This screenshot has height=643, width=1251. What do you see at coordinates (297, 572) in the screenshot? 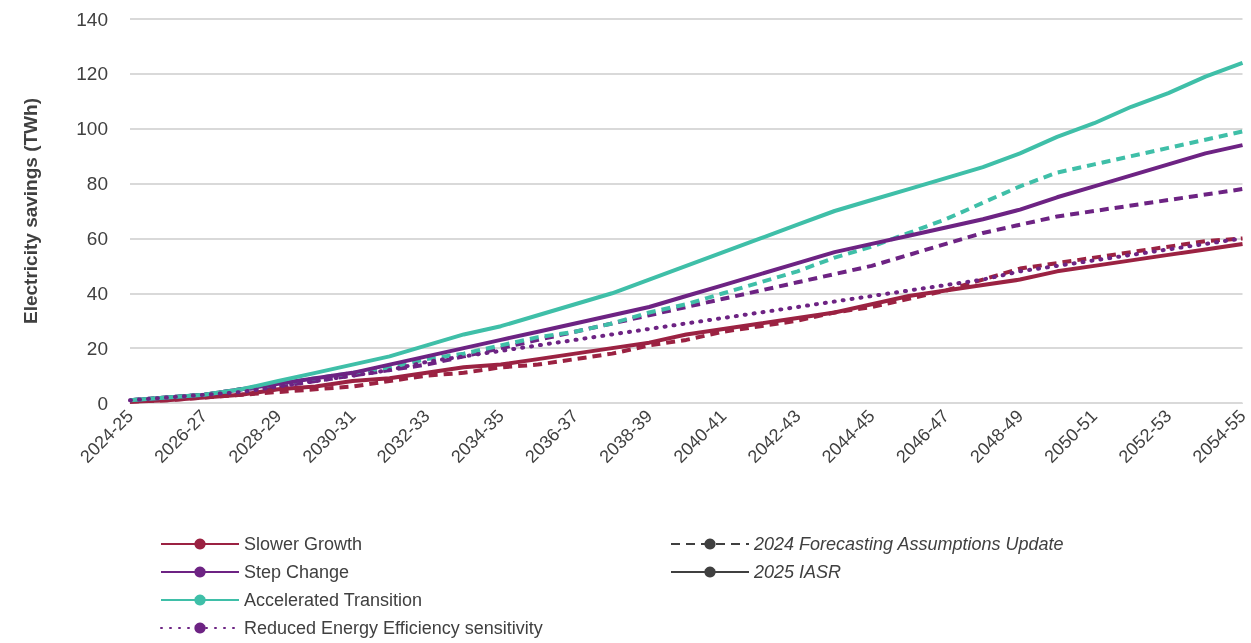
I see `legend-label: Step Change` at bounding box center [297, 572].